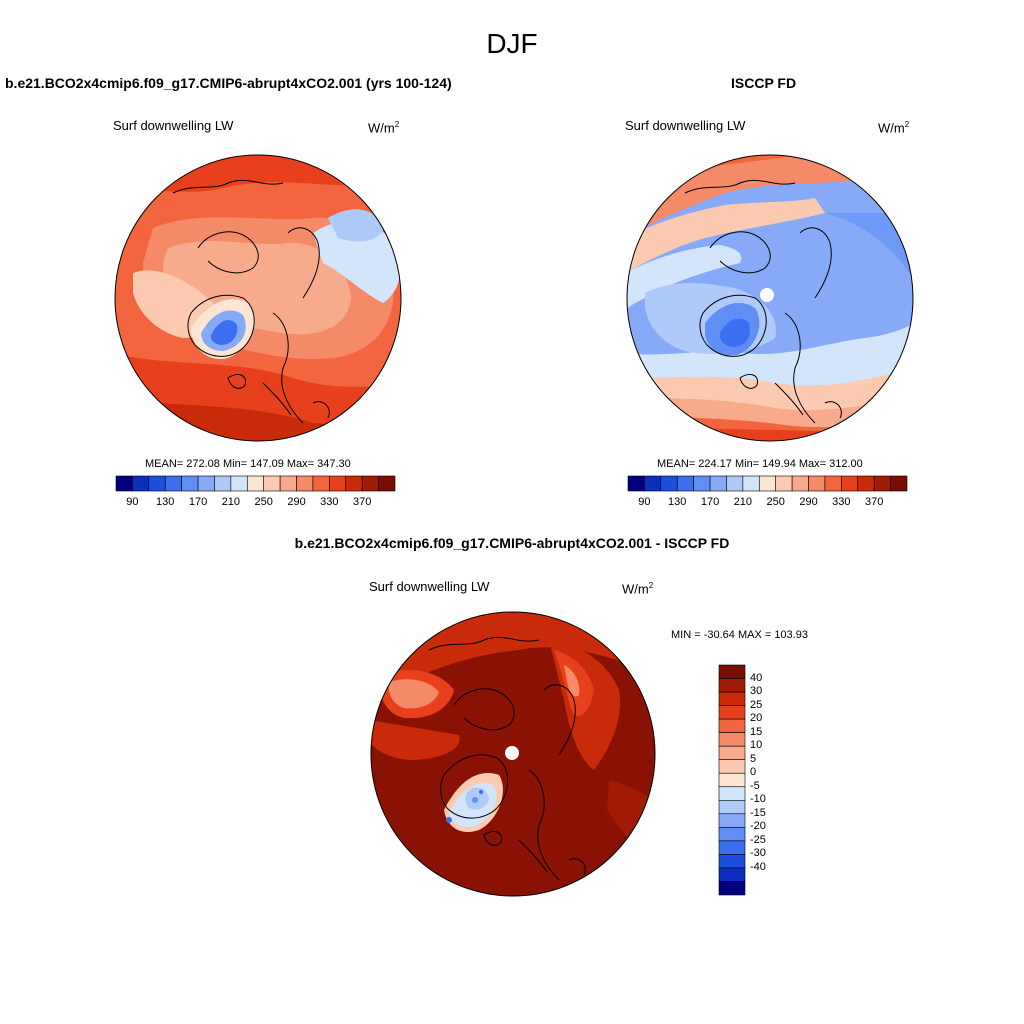 The height and width of the screenshot is (1024, 1024). What do you see at coordinates (755, 785) in the screenshot?
I see `diff-colorbar-tick-label: -5` at bounding box center [755, 785].